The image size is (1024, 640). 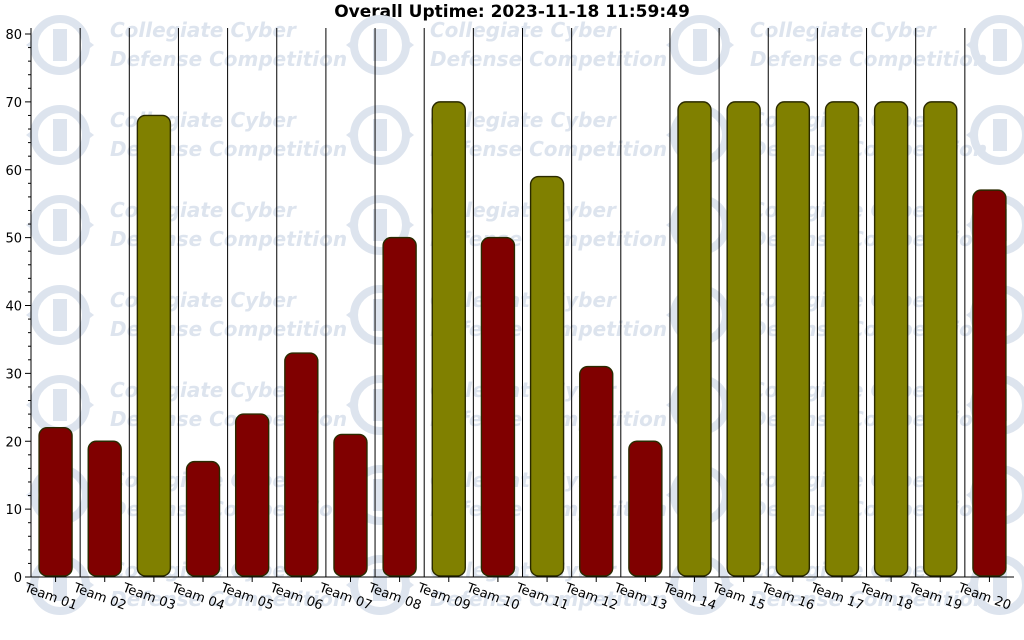 What do you see at coordinates (512, 12) in the screenshot?
I see `chart-title: Overall Uptime: 2023-11-18 11:59:49` at bounding box center [512, 12].